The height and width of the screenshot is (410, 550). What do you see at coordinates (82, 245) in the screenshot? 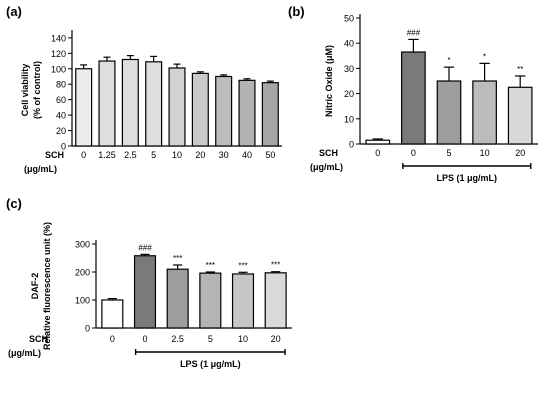
I see `y-tick-label: 300` at bounding box center [82, 245].